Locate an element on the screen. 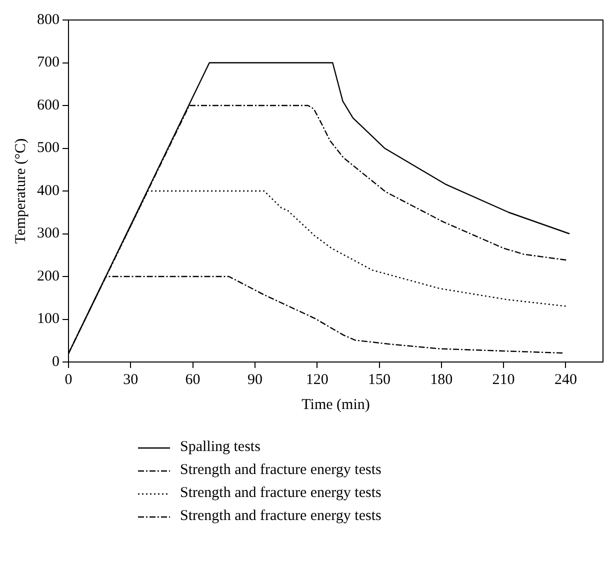  y-tick-label: 0 is located at coordinates (56, 362).